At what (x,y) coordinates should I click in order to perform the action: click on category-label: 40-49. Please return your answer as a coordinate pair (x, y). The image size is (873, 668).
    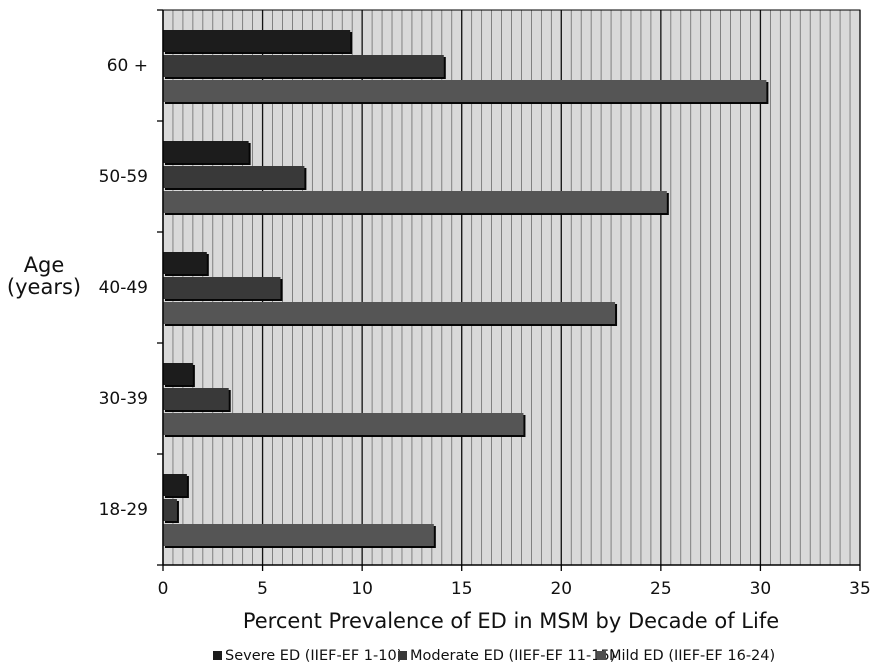
    Looking at the image, I should click on (123, 288).